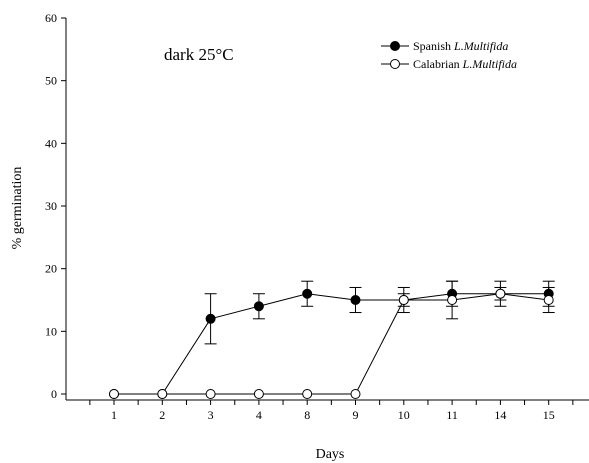 The height and width of the screenshot is (463, 589). I want to click on x-tick-label: 2, so click(162, 415).